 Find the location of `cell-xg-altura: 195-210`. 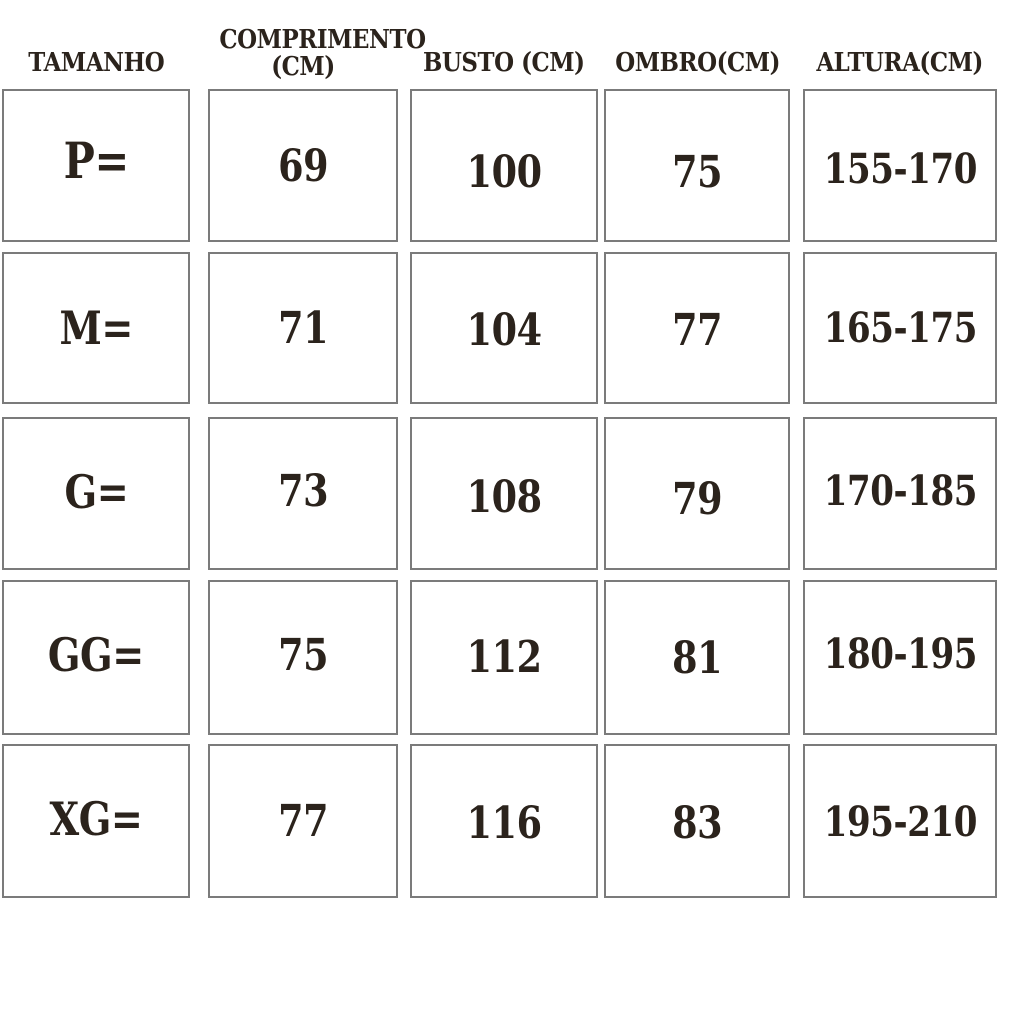

cell-xg-altura: 195-210 is located at coordinates (900, 821).